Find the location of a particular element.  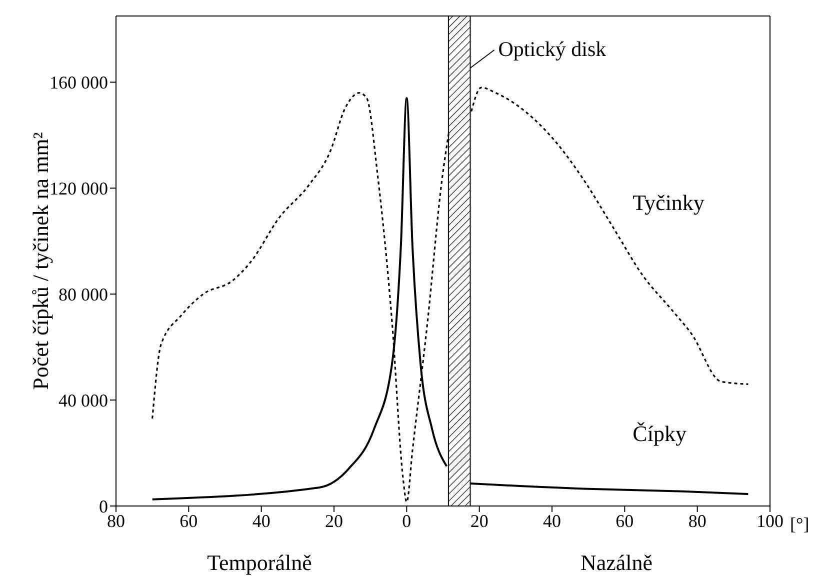

y-tick-label: 40 000 is located at coordinates (83, 400).